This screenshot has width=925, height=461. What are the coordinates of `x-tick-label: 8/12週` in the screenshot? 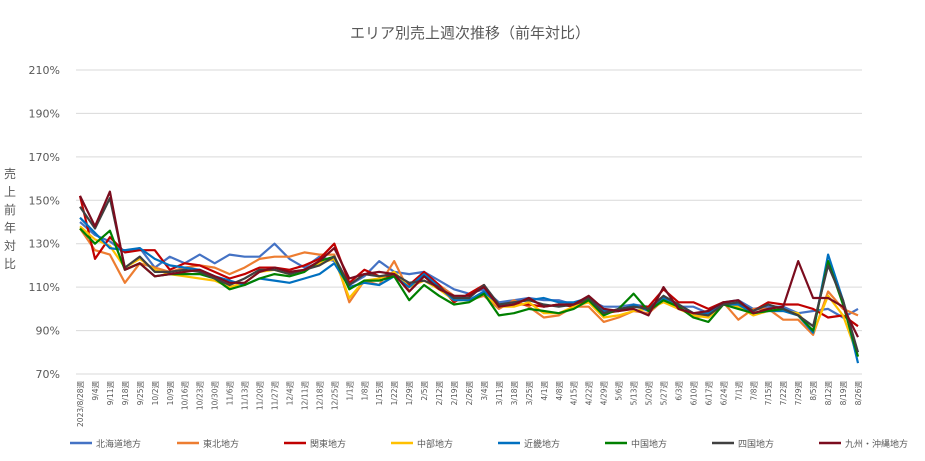 It's located at (828, 393).